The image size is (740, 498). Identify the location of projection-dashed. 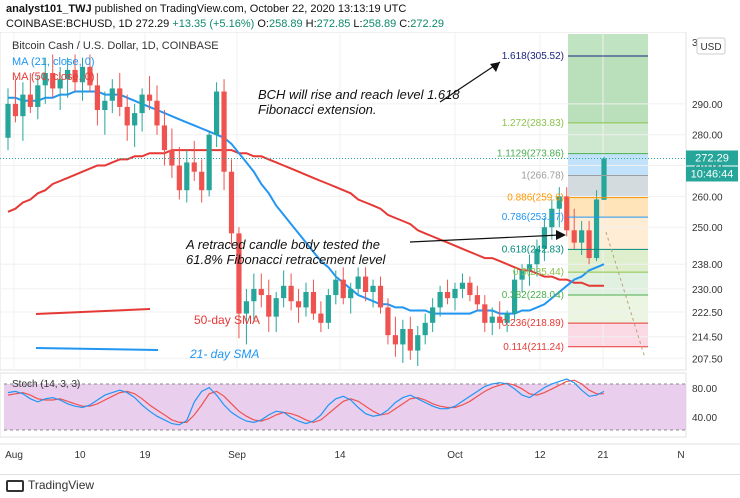
(625, 295).